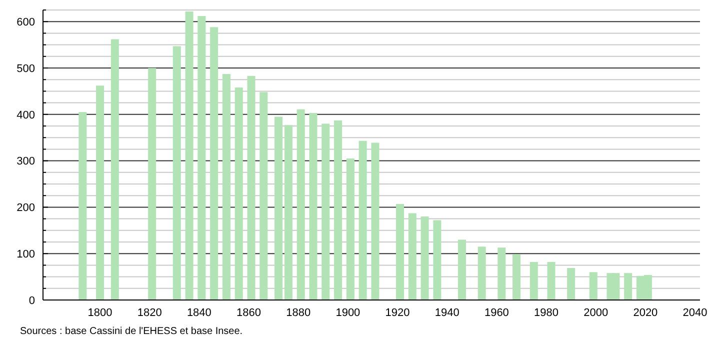 The image size is (710, 340). What do you see at coordinates (25, 68) in the screenshot?
I see `y-tick-label: 500` at bounding box center [25, 68].